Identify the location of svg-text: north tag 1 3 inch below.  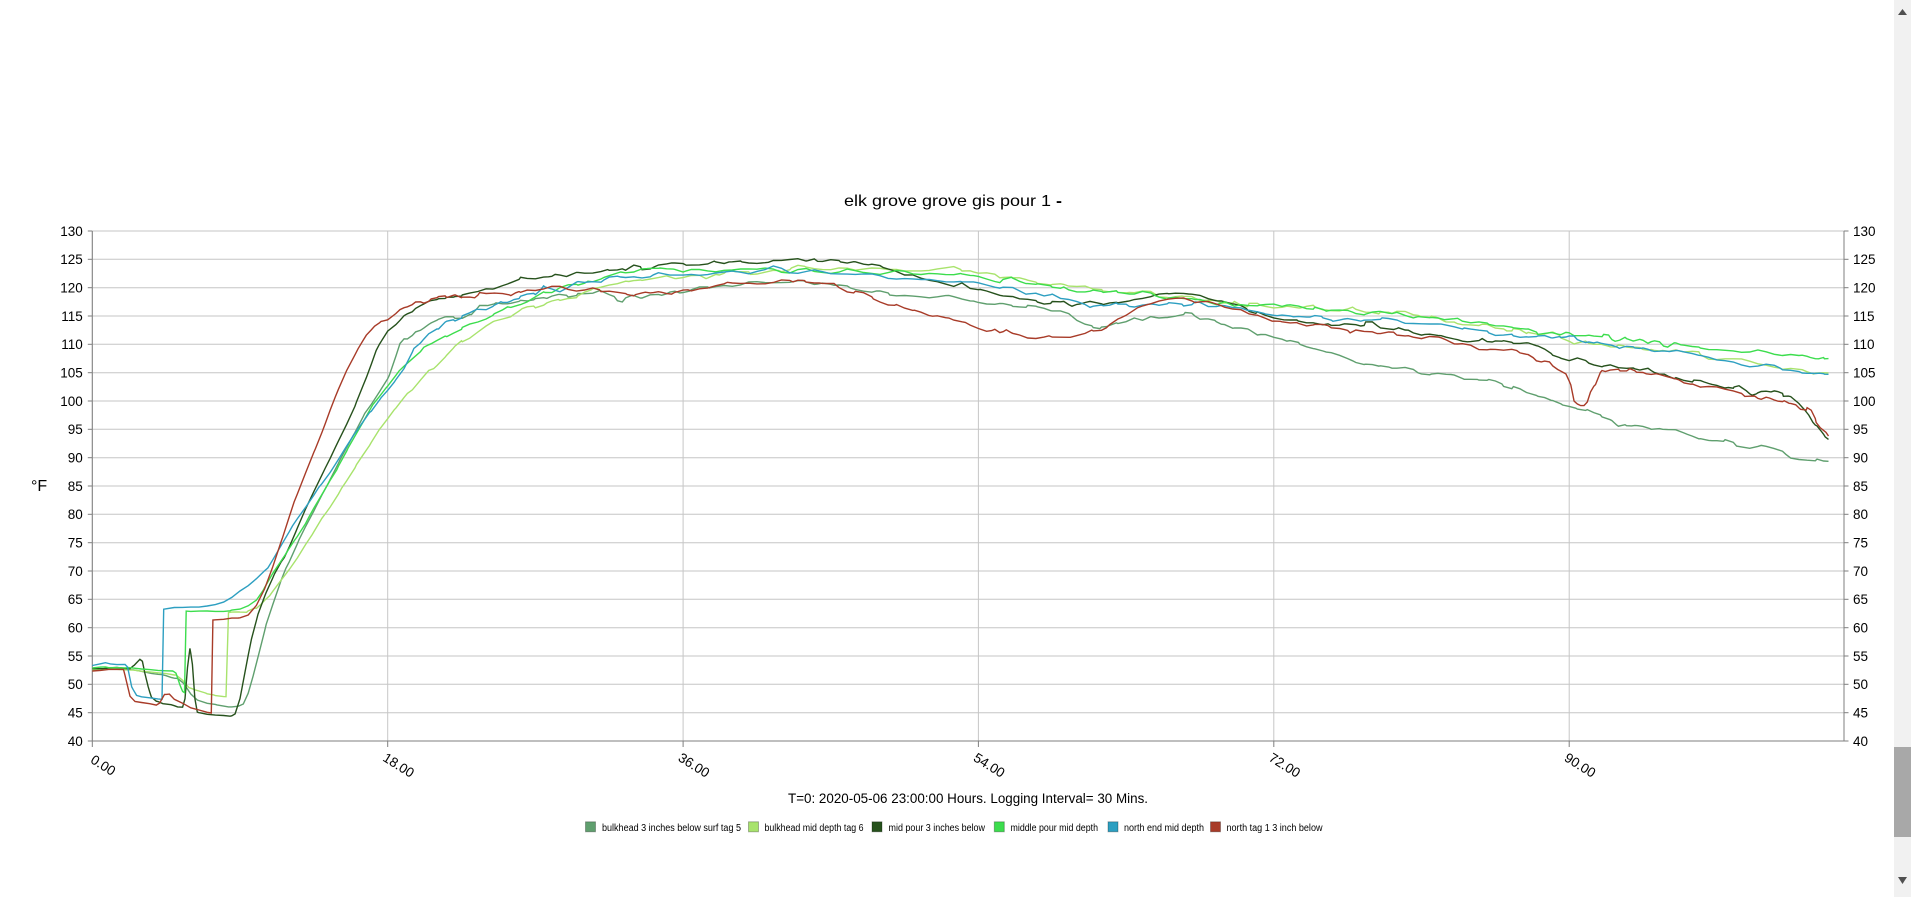
(1275, 828).